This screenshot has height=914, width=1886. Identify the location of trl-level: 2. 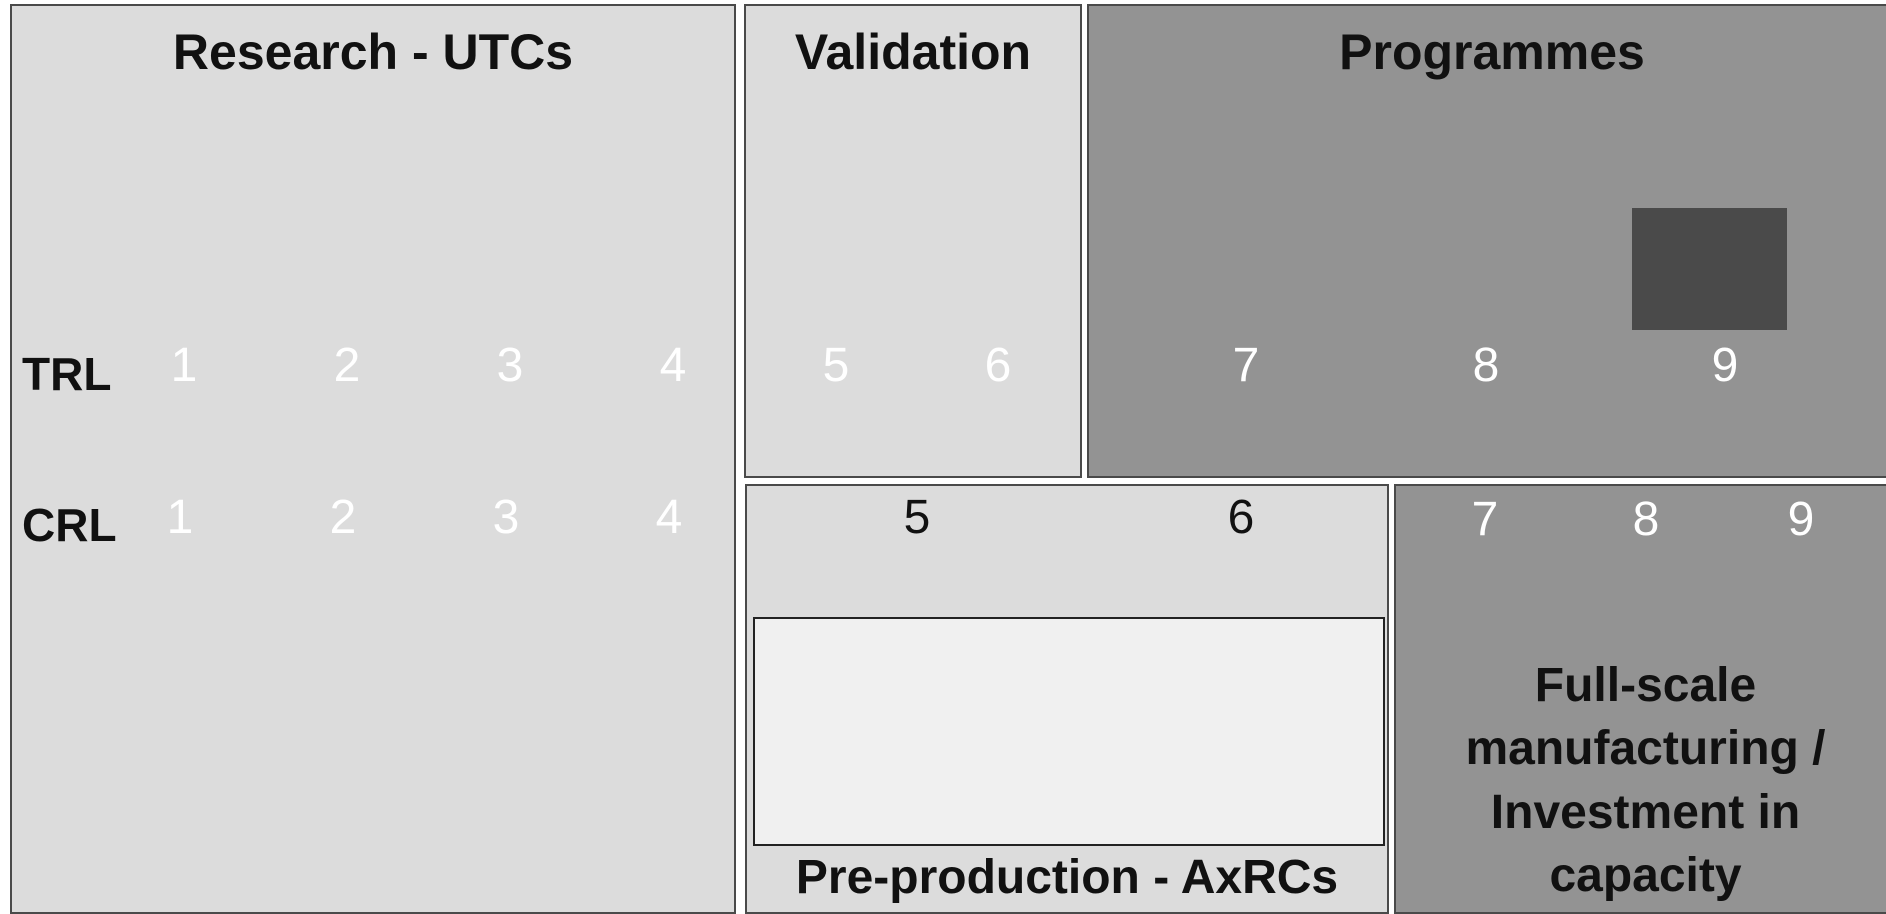
(347, 365).